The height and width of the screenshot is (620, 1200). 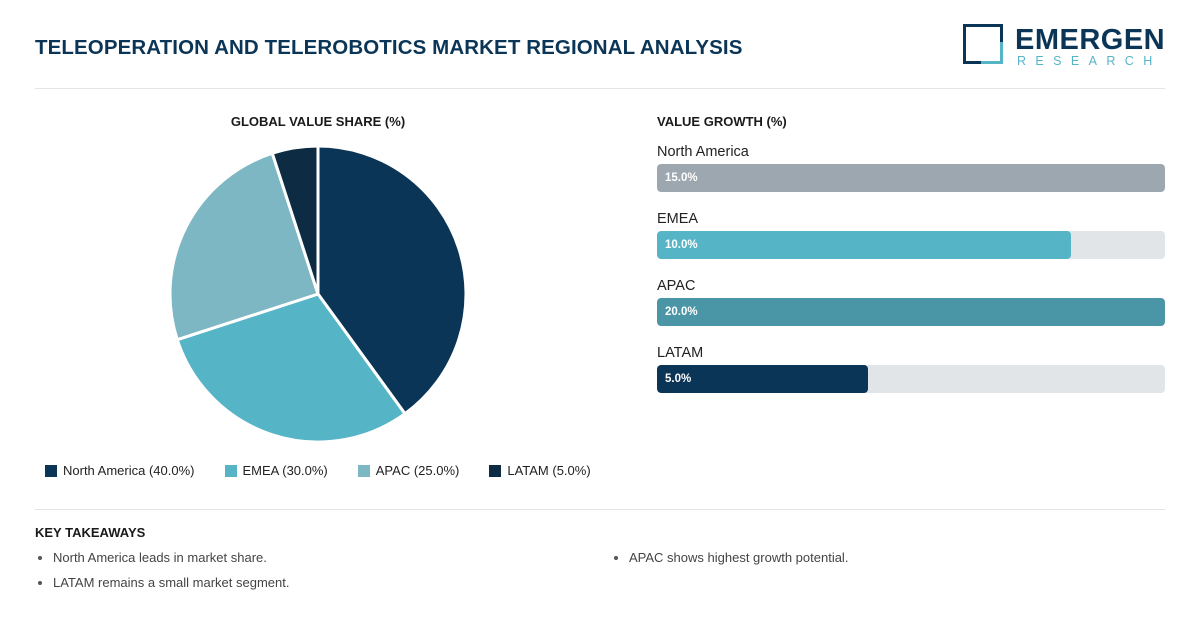 I want to click on bar-track: 15.0%, so click(x=911, y=178).